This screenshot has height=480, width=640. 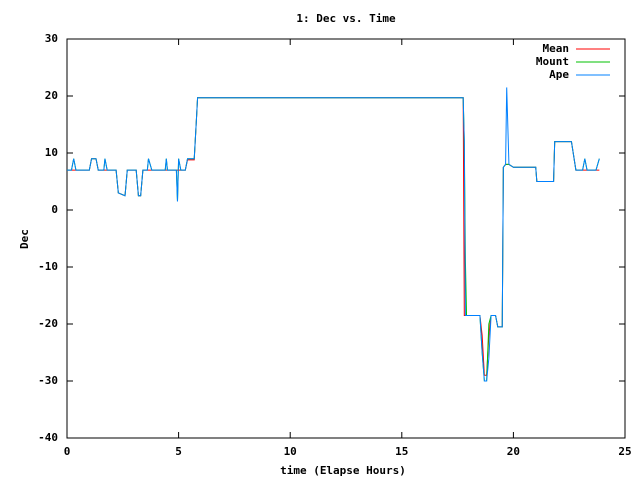 I want to click on legend-label: Mean, so click(x=556, y=48).